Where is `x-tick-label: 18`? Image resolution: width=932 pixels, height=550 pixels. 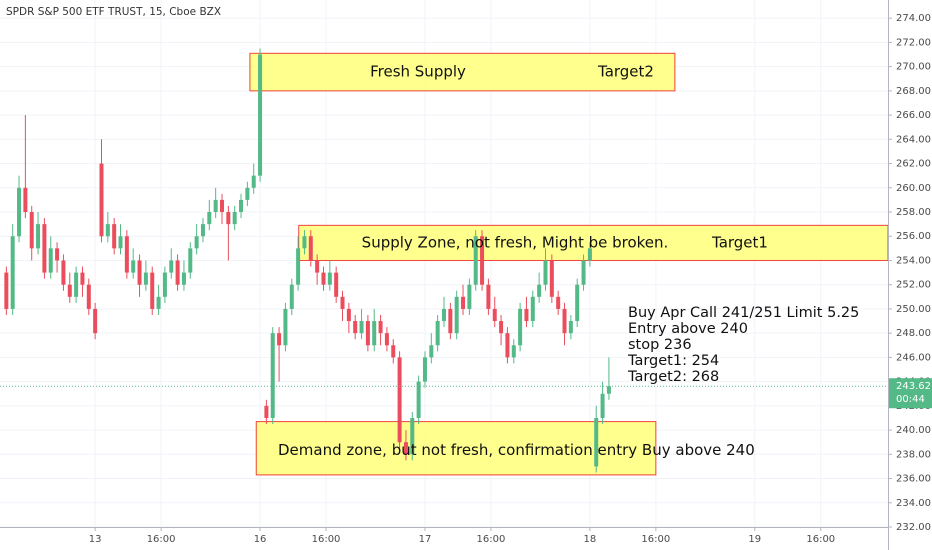 x-tick-label: 18 is located at coordinates (590, 539).